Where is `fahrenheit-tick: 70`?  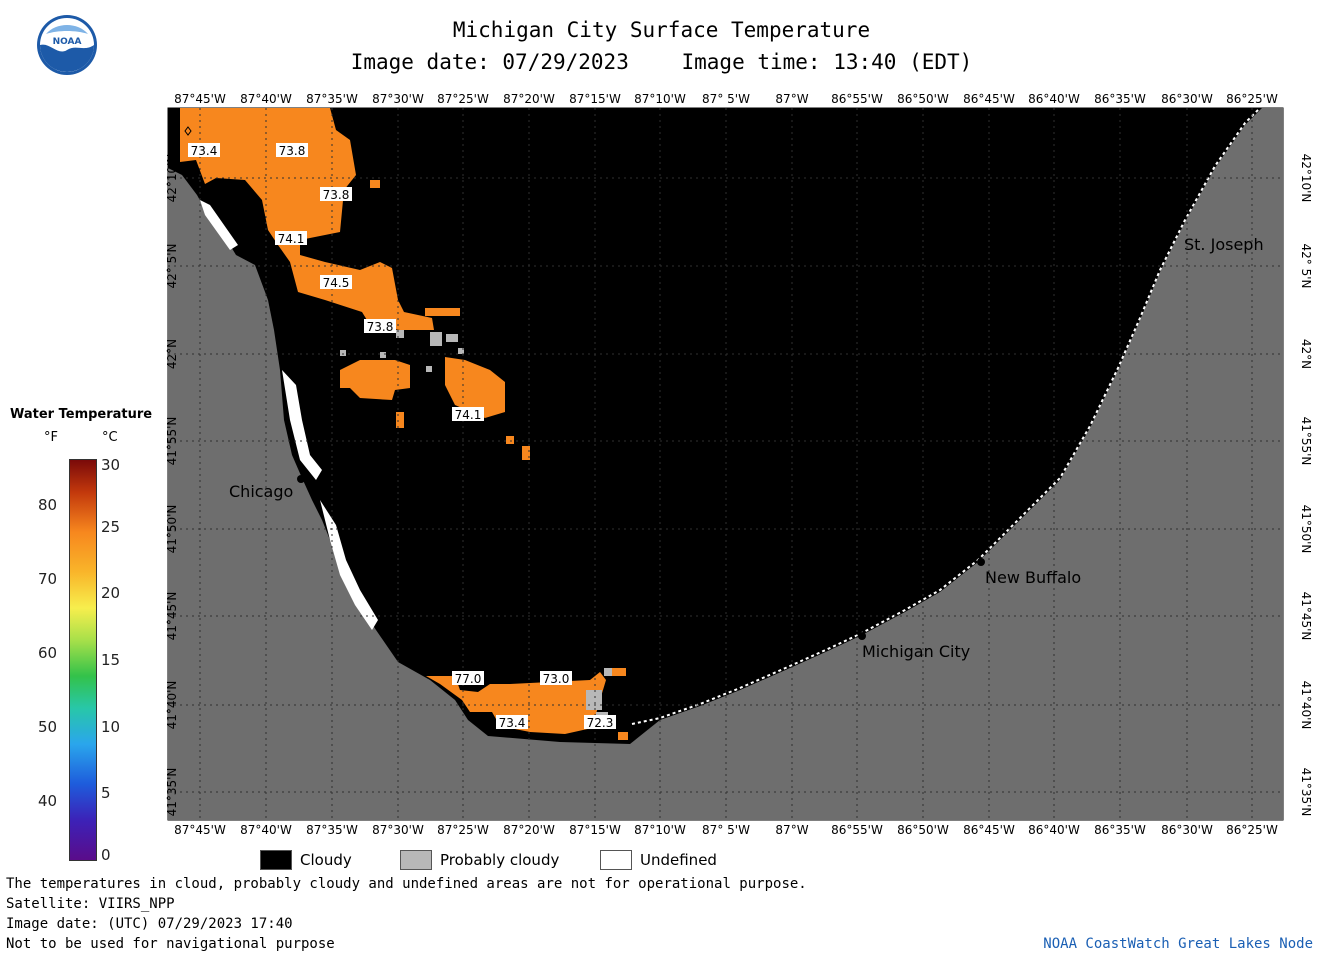
fahrenheit-tick: 70 is located at coordinates (48, 579).